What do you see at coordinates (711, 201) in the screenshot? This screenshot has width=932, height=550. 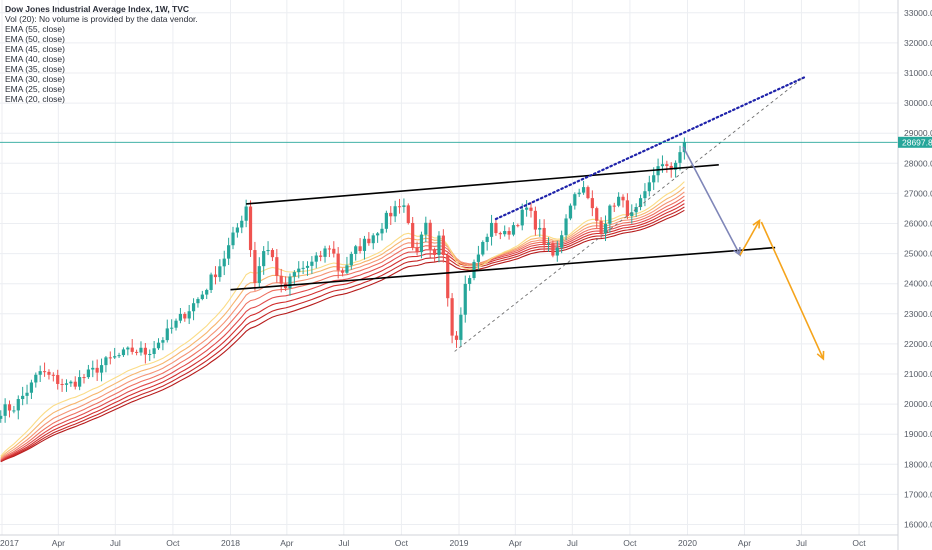 I see `blue-arrow` at bounding box center [711, 201].